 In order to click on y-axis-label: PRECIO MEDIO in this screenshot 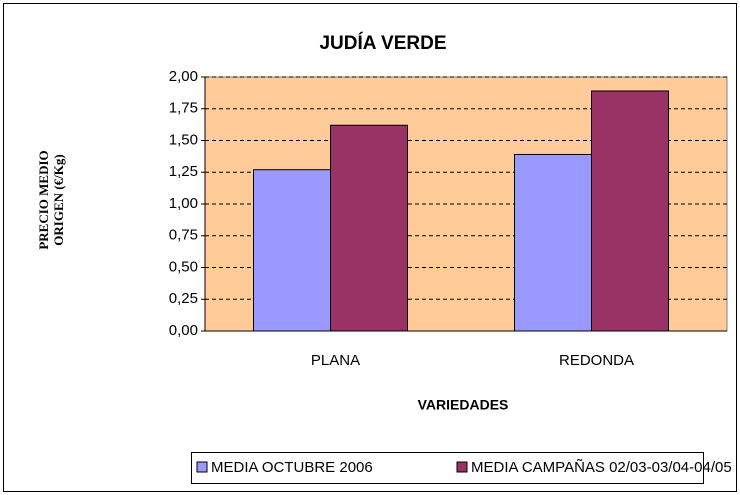, I will do `click(43, 199)`.